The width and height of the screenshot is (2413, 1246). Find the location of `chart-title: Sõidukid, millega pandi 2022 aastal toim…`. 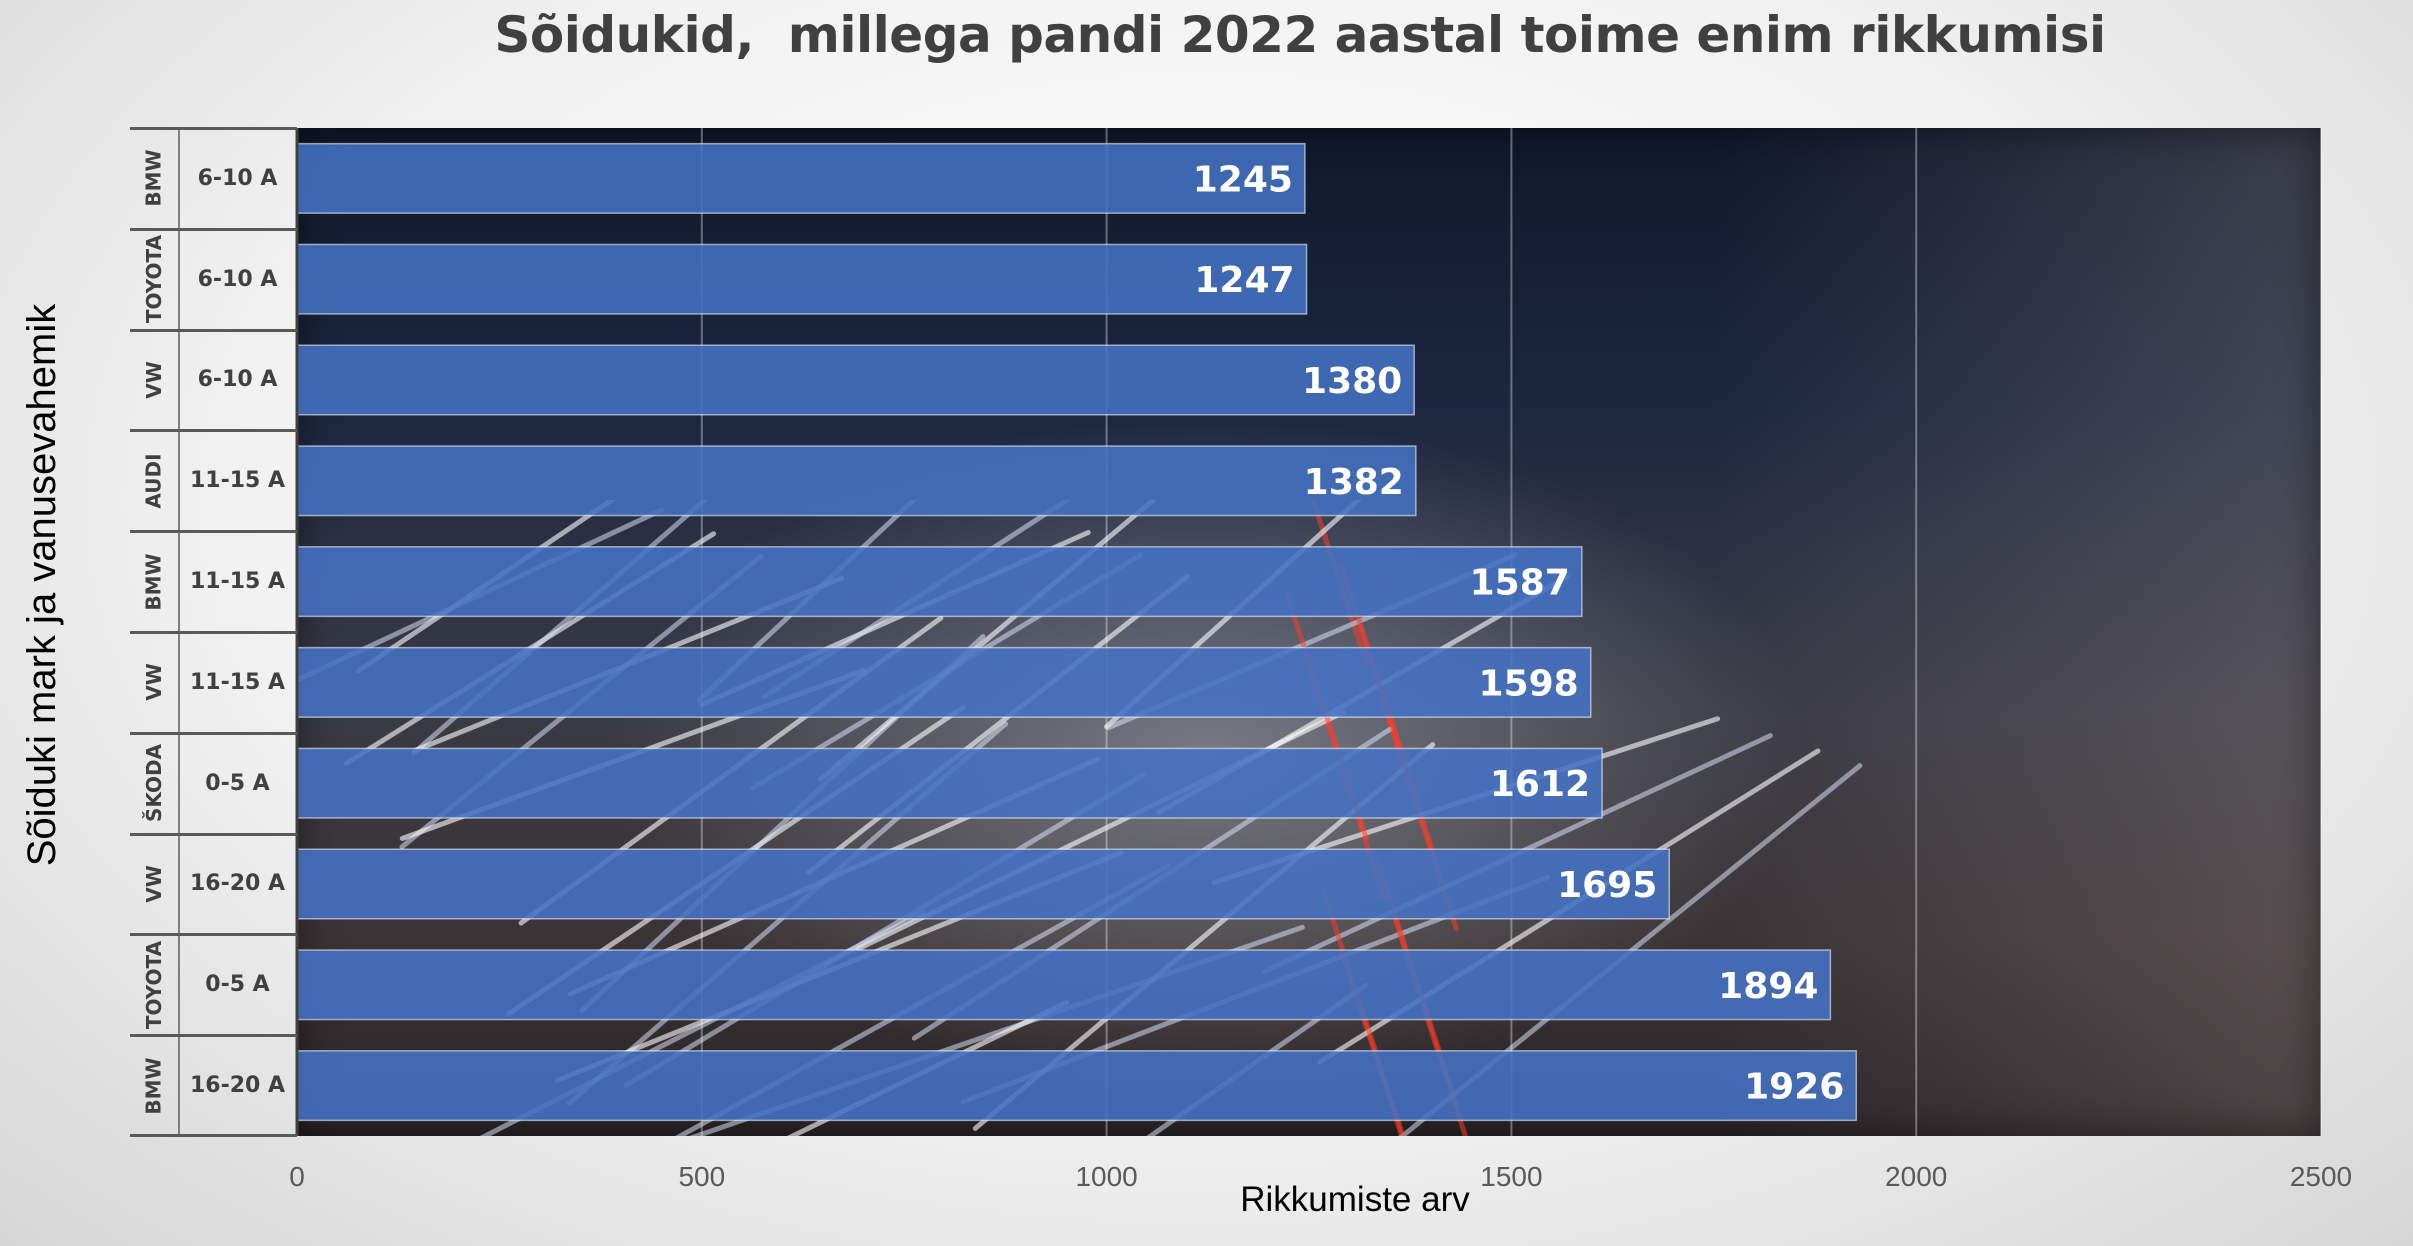

chart-title: Sõidukid, millega pandi 2022 aastal toim… is located at coordinates (1300, 35).